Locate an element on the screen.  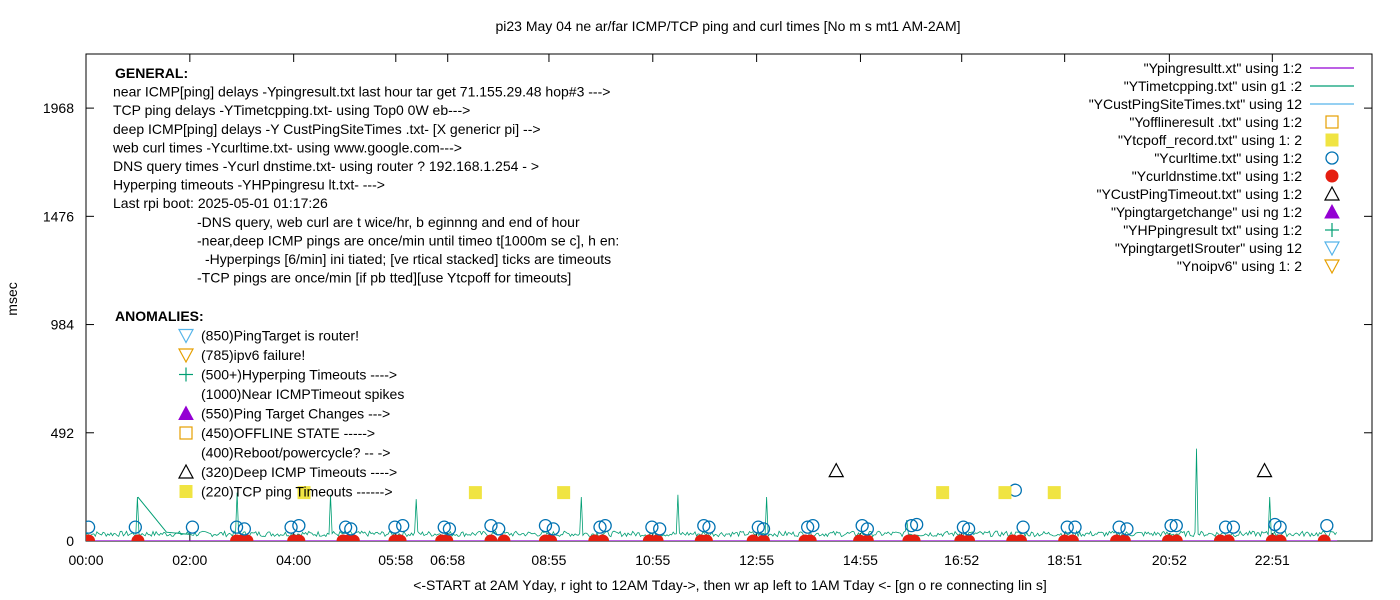
y-axis-label: msec is located at coordinates (12, 298).